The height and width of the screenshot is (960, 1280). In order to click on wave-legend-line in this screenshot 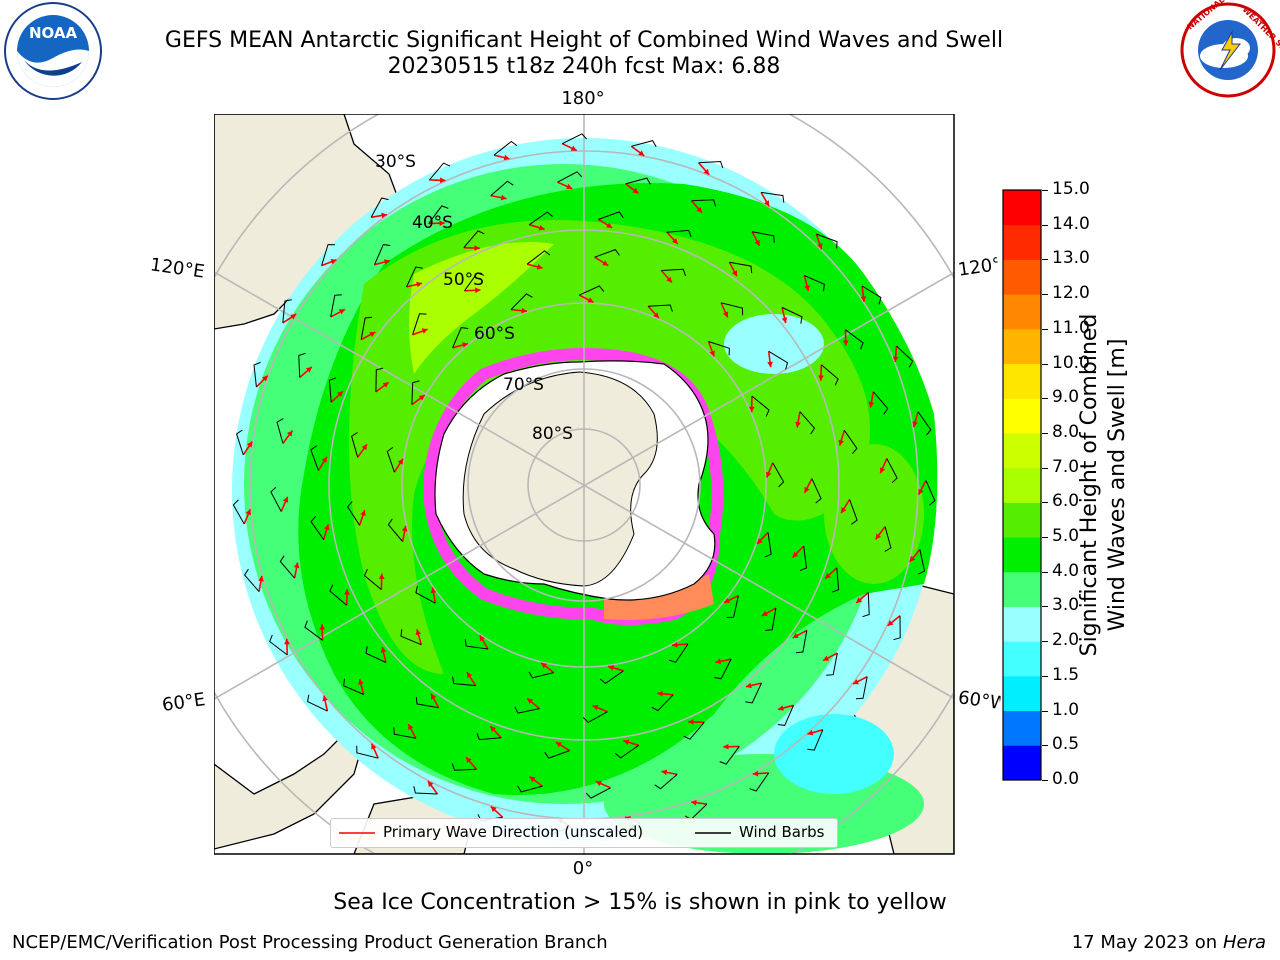, I will do `click(357, 833)`.